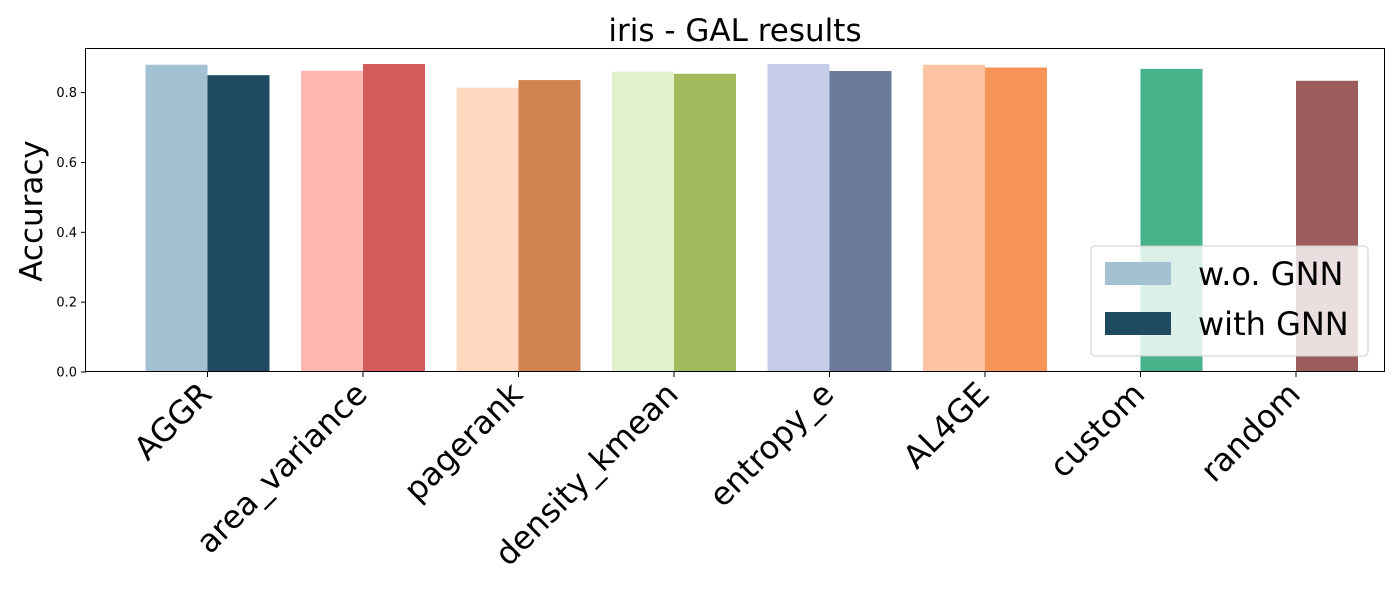 This screenshot has width=1400, height=600. What do you see at coordinates (549, 226) in the screenshot?
I see `bar-pagerank-with-gnn` at bounding box center [549, 226].